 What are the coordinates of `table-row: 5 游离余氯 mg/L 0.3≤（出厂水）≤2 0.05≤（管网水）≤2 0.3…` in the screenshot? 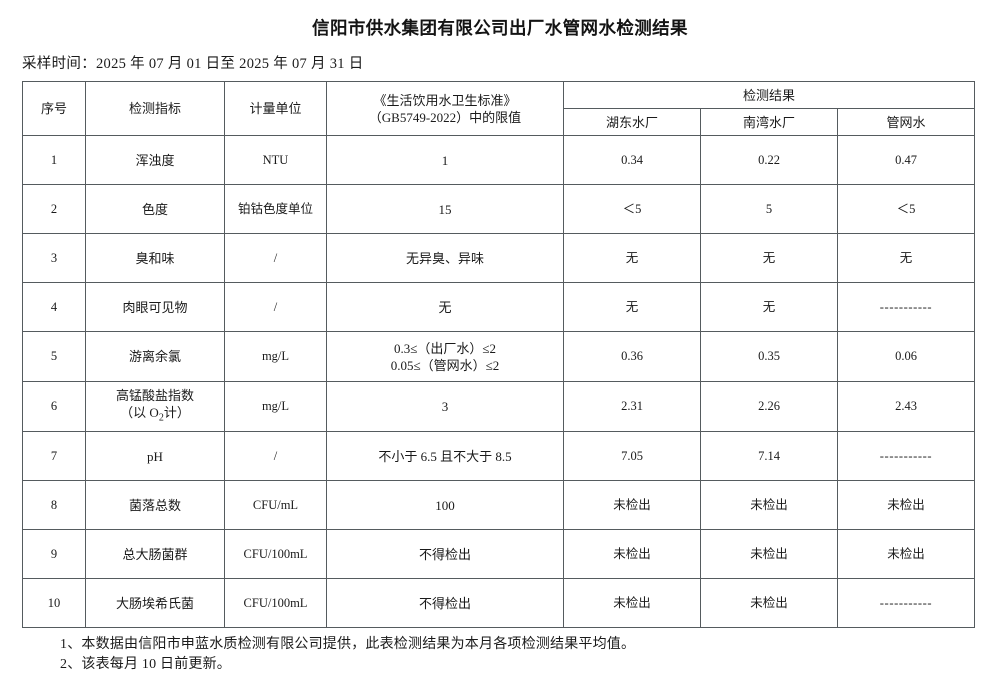 It's located at (498, 356).